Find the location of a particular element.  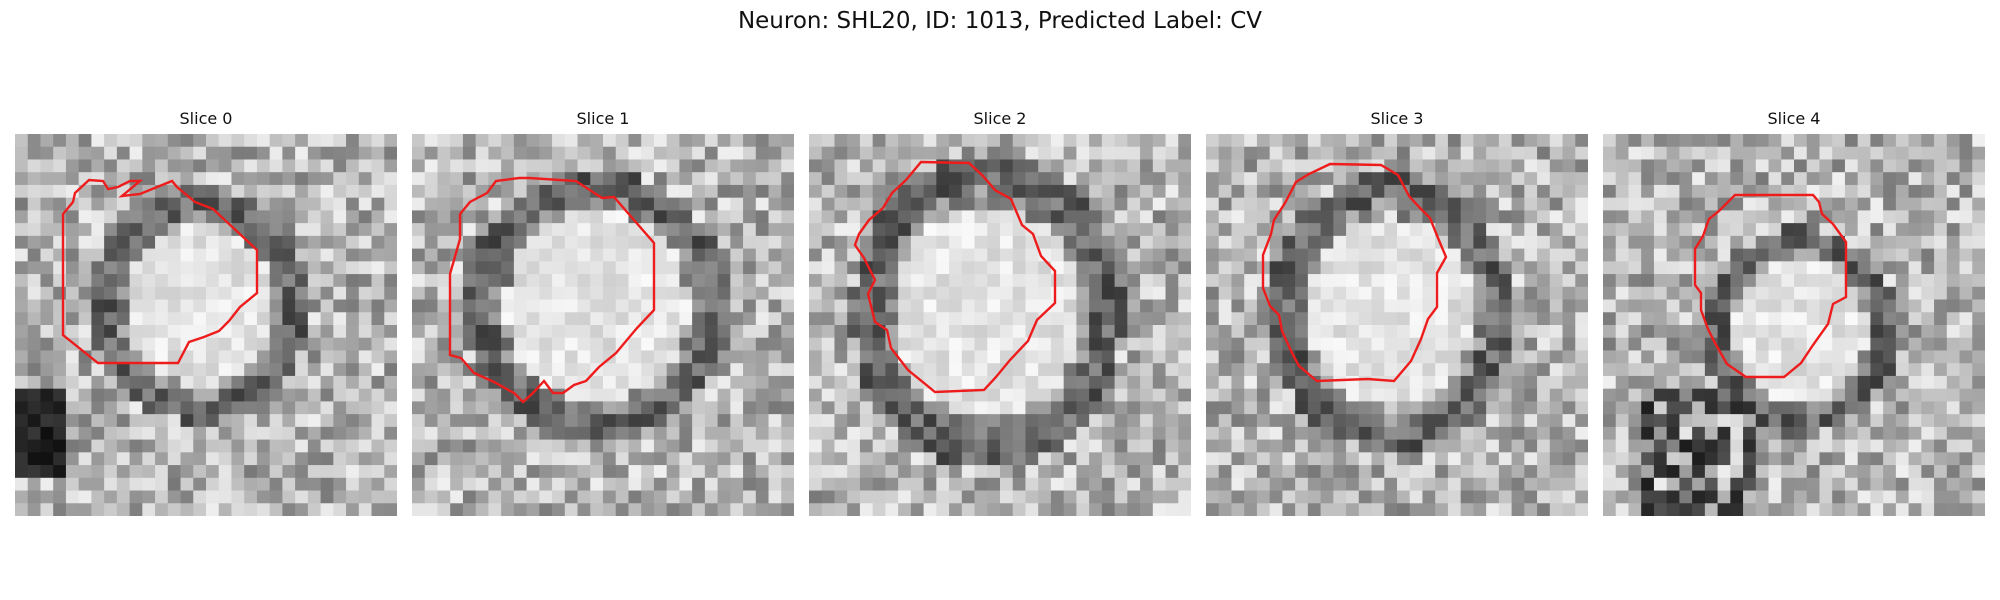

slice-panel-0: Slice 0 is located at coordinates (206, 312).